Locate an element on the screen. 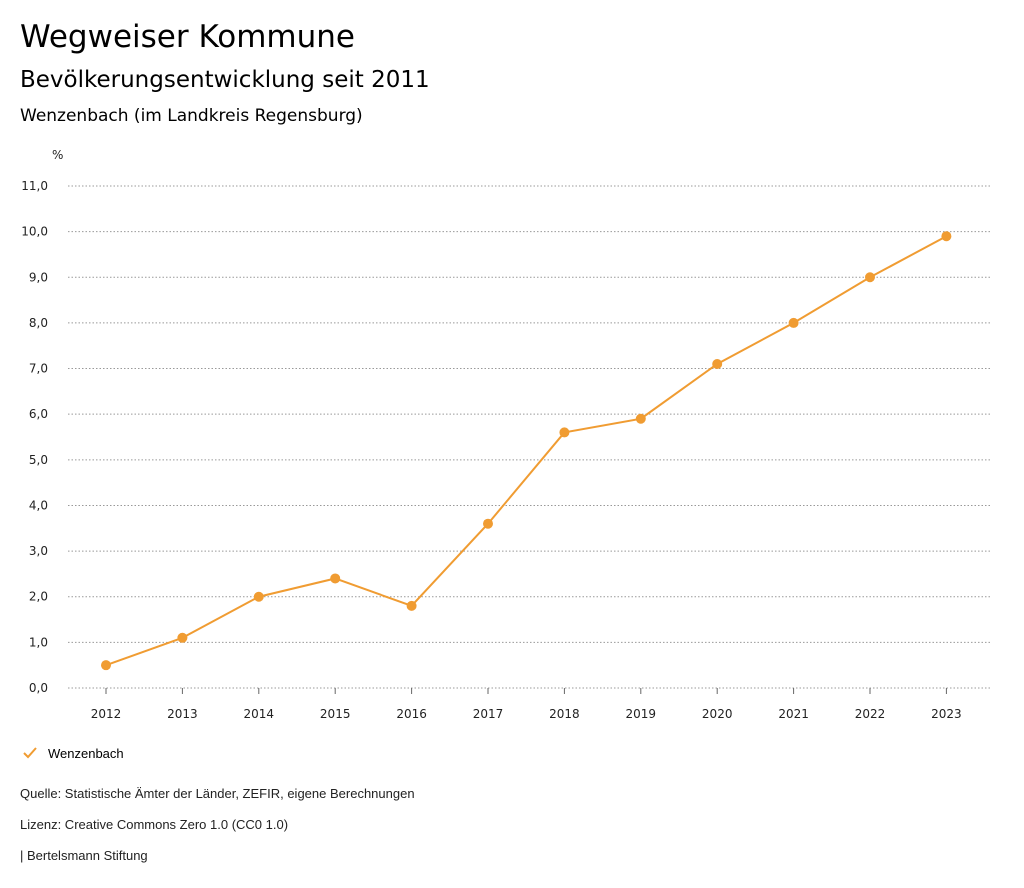 The height and width of the screenshot is (888, 1024). legend: Wenzenbach is located at coordinates (73, 753).